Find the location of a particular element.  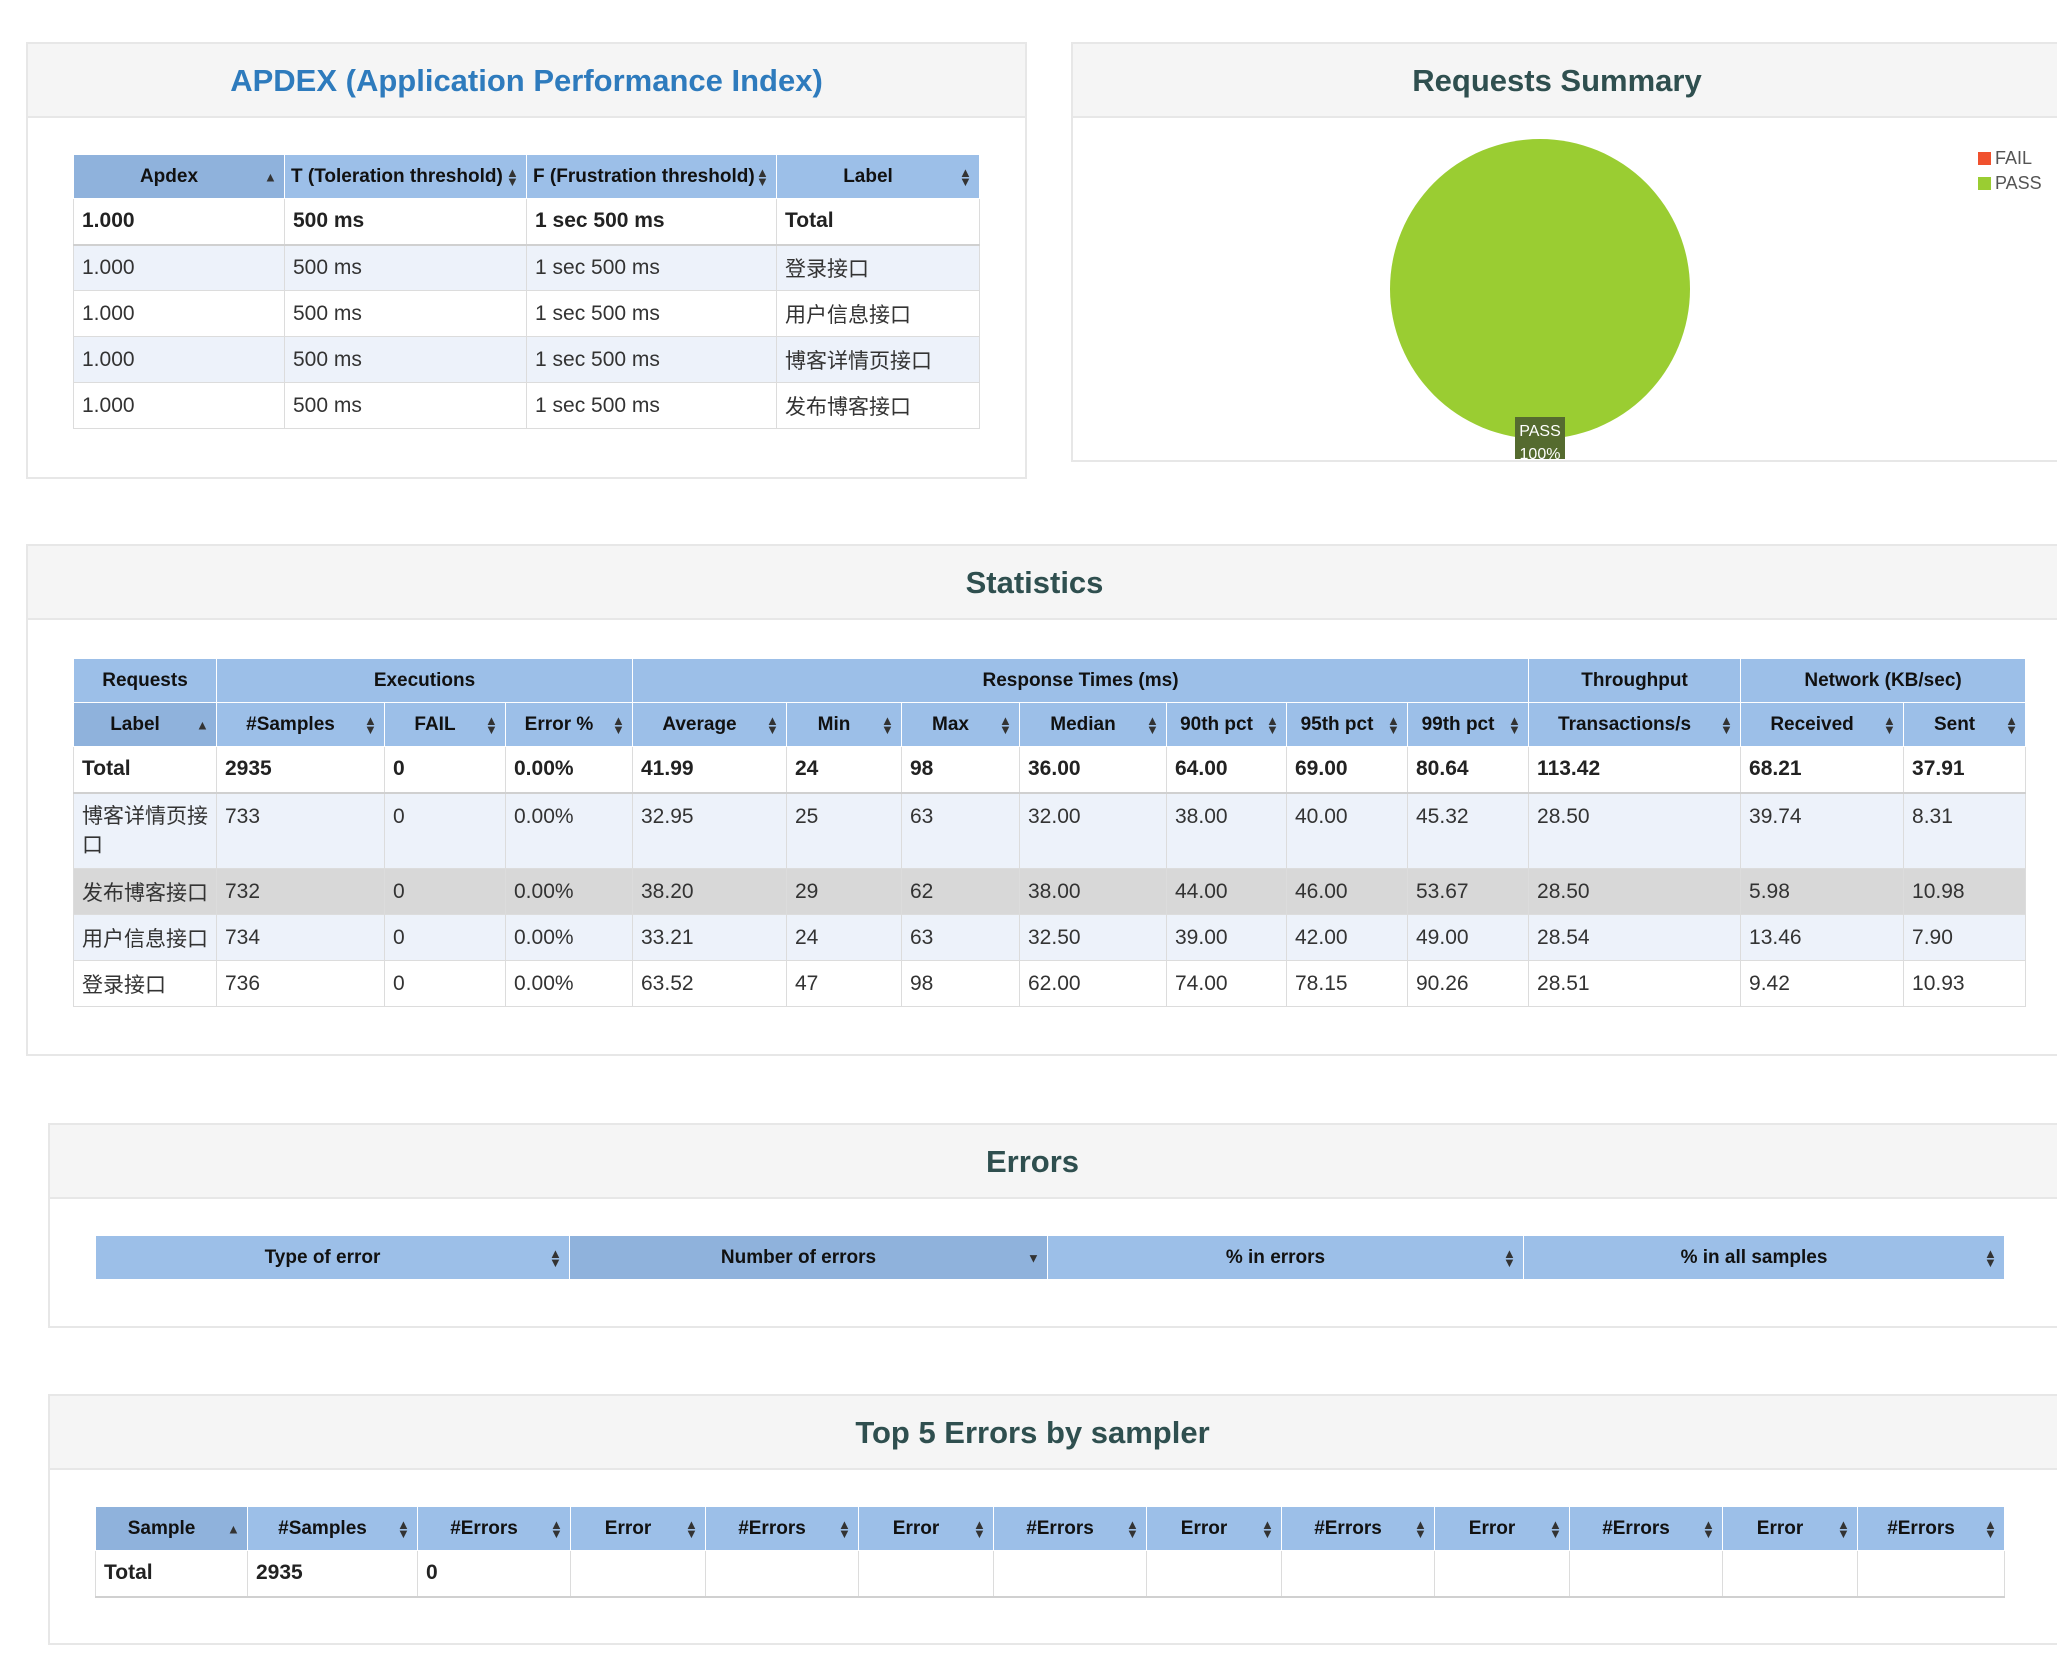

table-row: 1.000 500 ms 1 sec 500 ms 登录接口 is located at coordinates (526, 267).